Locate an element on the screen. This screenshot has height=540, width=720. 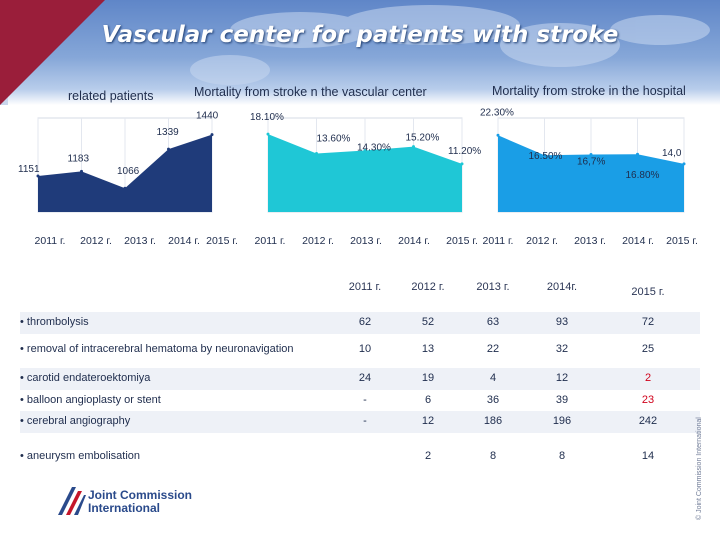
chart3-title: Mortality from stroke in the hospital is located at coordinates (589, 91).